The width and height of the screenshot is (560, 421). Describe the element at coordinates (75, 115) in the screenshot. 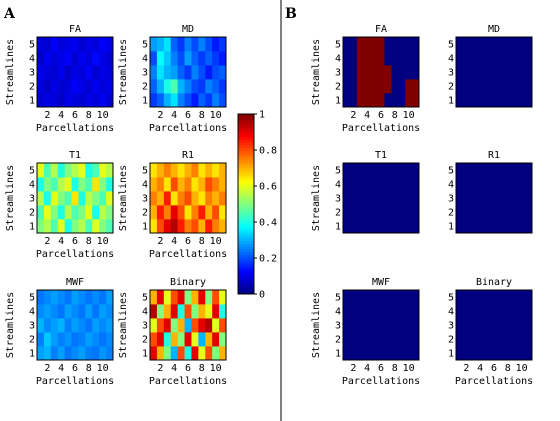

I see `x-tick-label: 6` at that location.